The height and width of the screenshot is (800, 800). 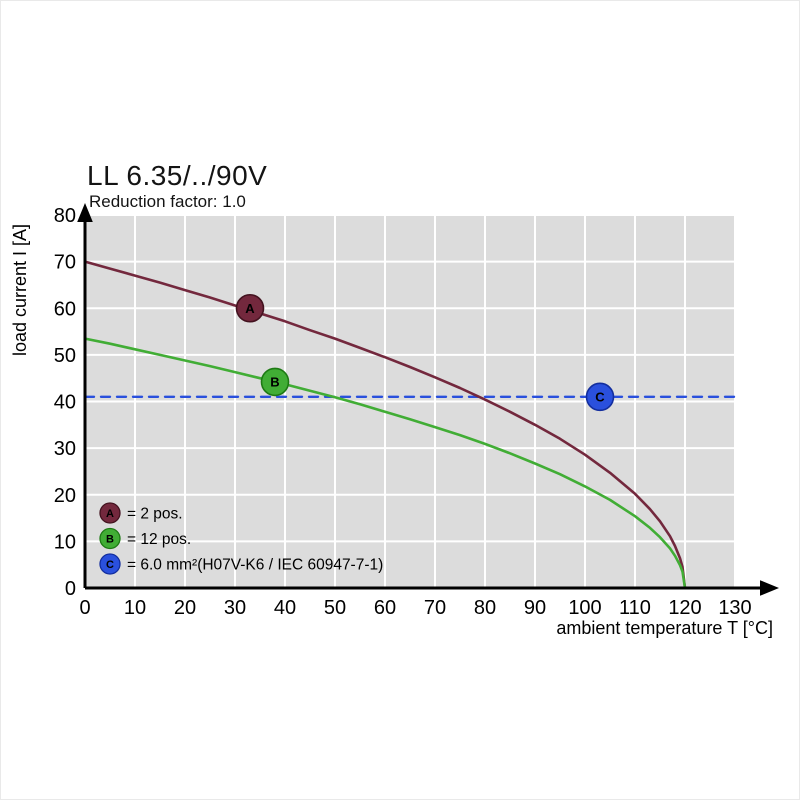 What do you see at coordinates (684, 608) in the screenshot?
I see `x-tick-label: 120` at bounding box center [684, 608].